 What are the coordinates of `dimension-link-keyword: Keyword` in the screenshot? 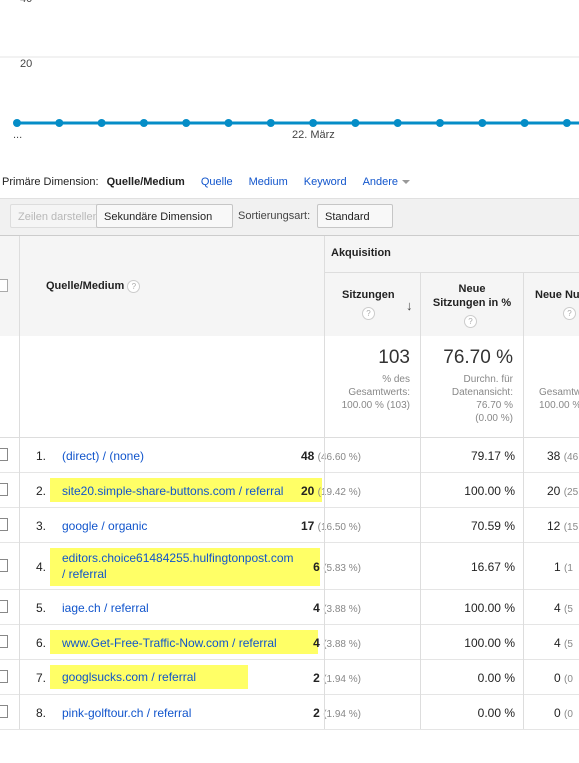 It's located at (325, 182).